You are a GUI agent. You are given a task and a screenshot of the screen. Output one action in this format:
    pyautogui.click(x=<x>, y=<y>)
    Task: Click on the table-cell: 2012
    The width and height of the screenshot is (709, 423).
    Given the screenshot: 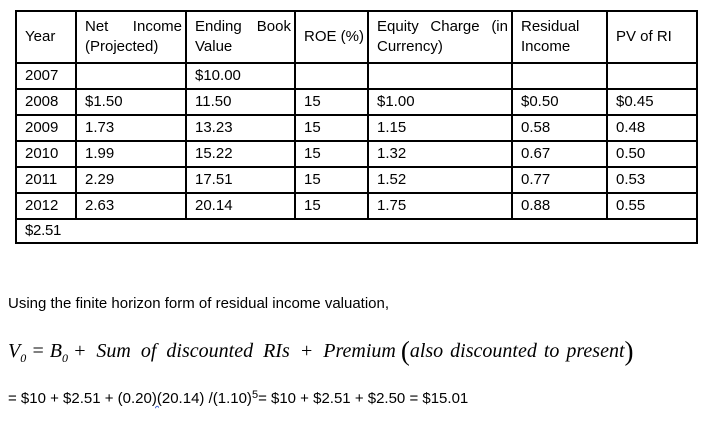 What is the action you would take?
    pyautogui.click(x=46, y=206)
    